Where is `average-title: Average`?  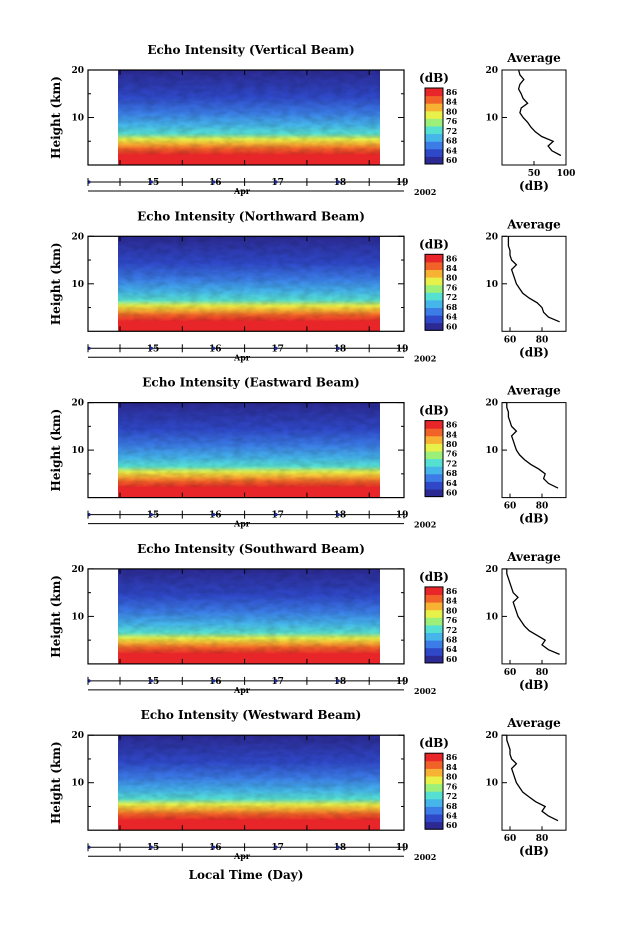 average-title: Average is located at coordinates (533, 557).